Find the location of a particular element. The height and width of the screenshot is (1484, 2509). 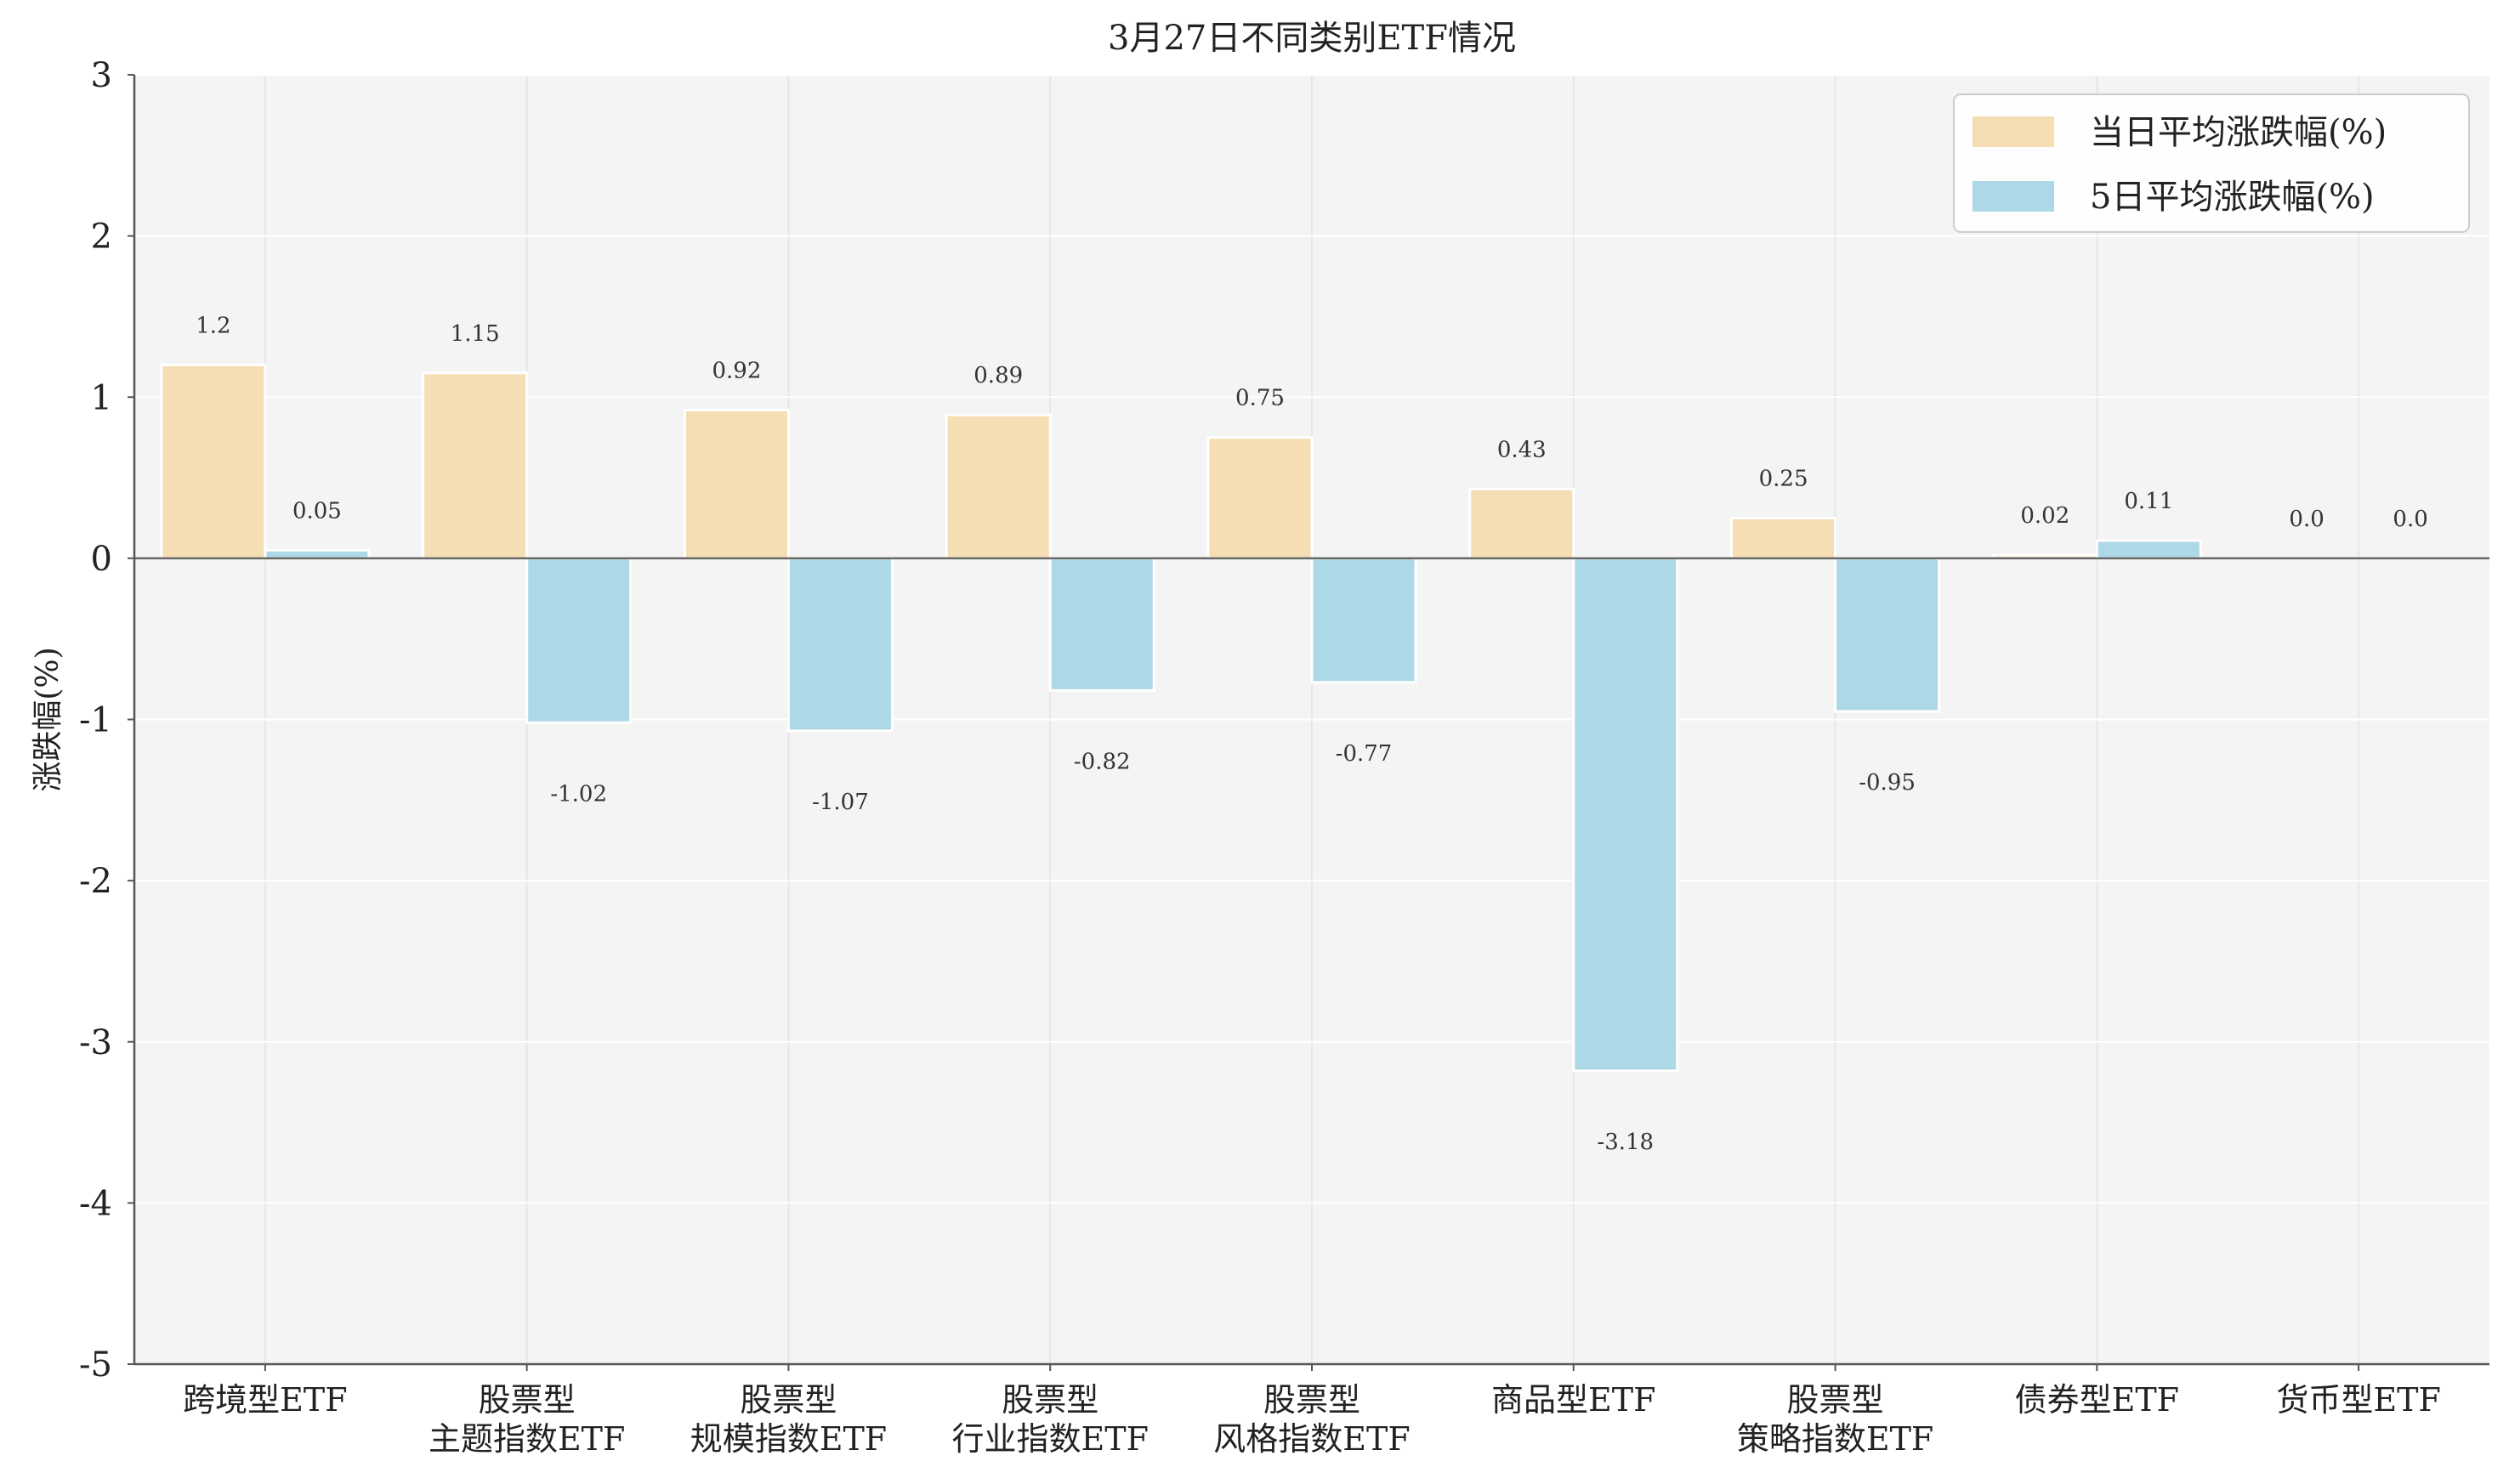

y-tick-label: -2 is located at coordinates (95, 881).